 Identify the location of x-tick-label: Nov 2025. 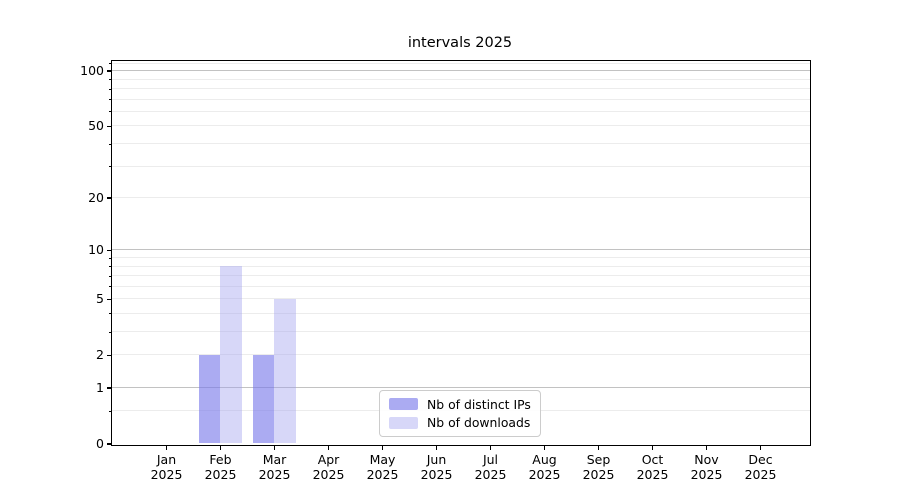
(706, 467).